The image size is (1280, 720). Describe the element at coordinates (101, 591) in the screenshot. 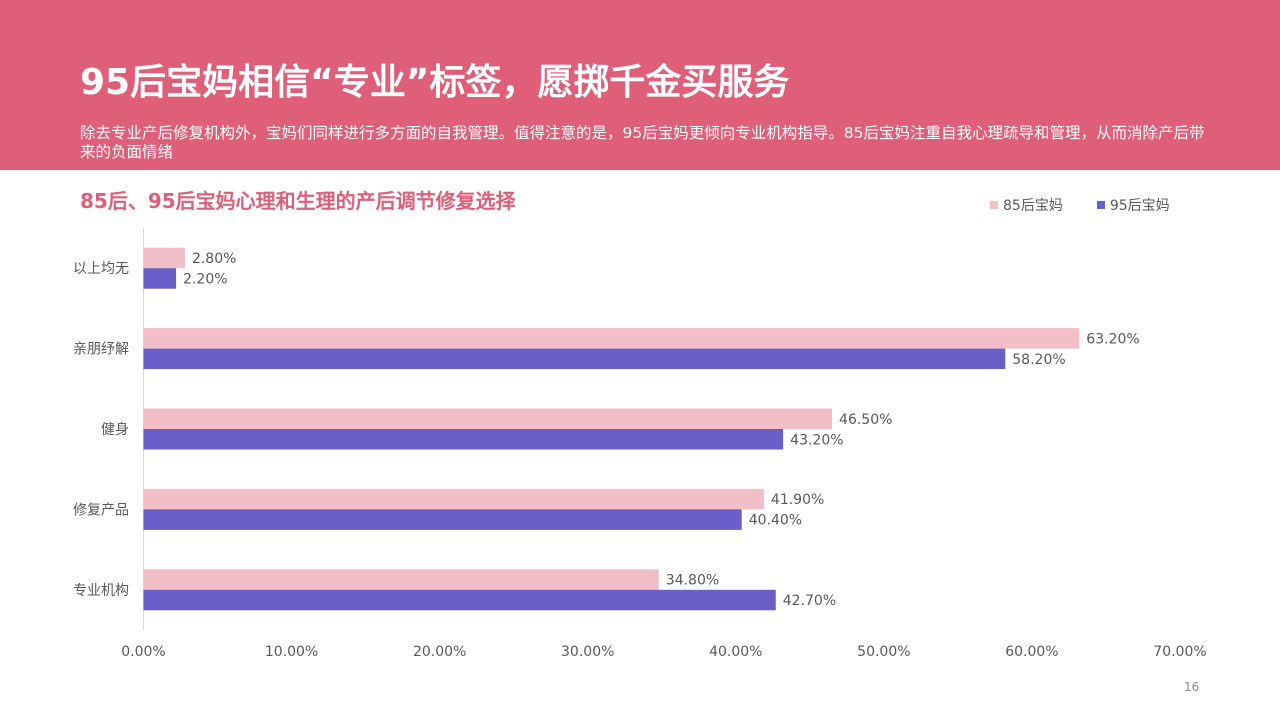

I see `category-label: 专业机构` at that location.